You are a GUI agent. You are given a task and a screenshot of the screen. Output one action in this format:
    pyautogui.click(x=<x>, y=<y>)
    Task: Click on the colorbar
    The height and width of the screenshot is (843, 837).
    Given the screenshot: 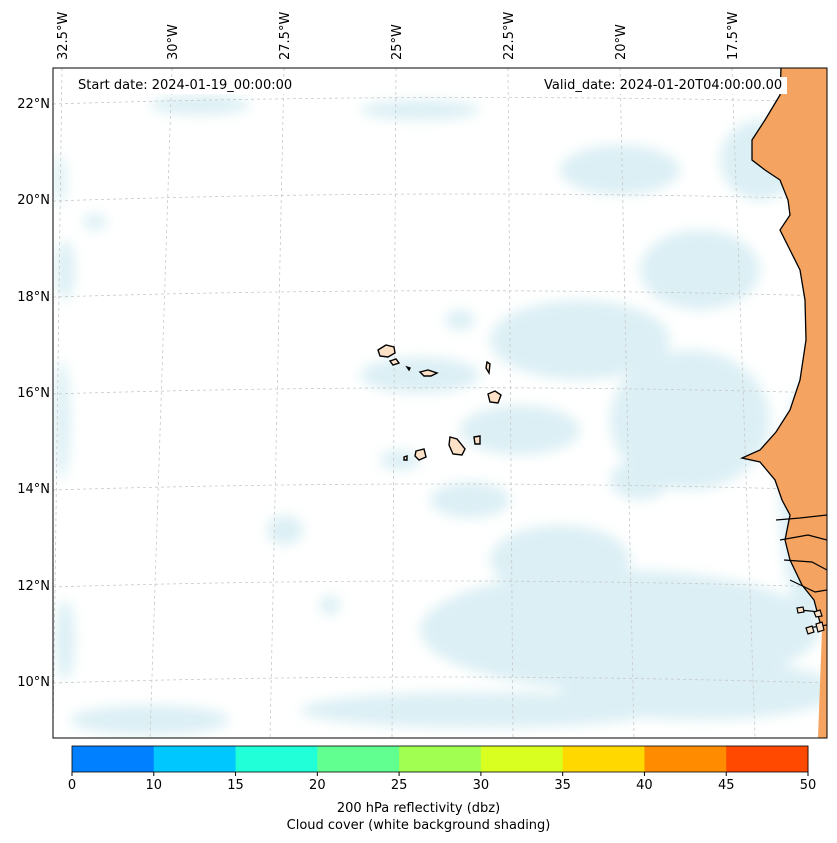 What is the action you would take?
    pyautogui.click(x=440, y=760)
    